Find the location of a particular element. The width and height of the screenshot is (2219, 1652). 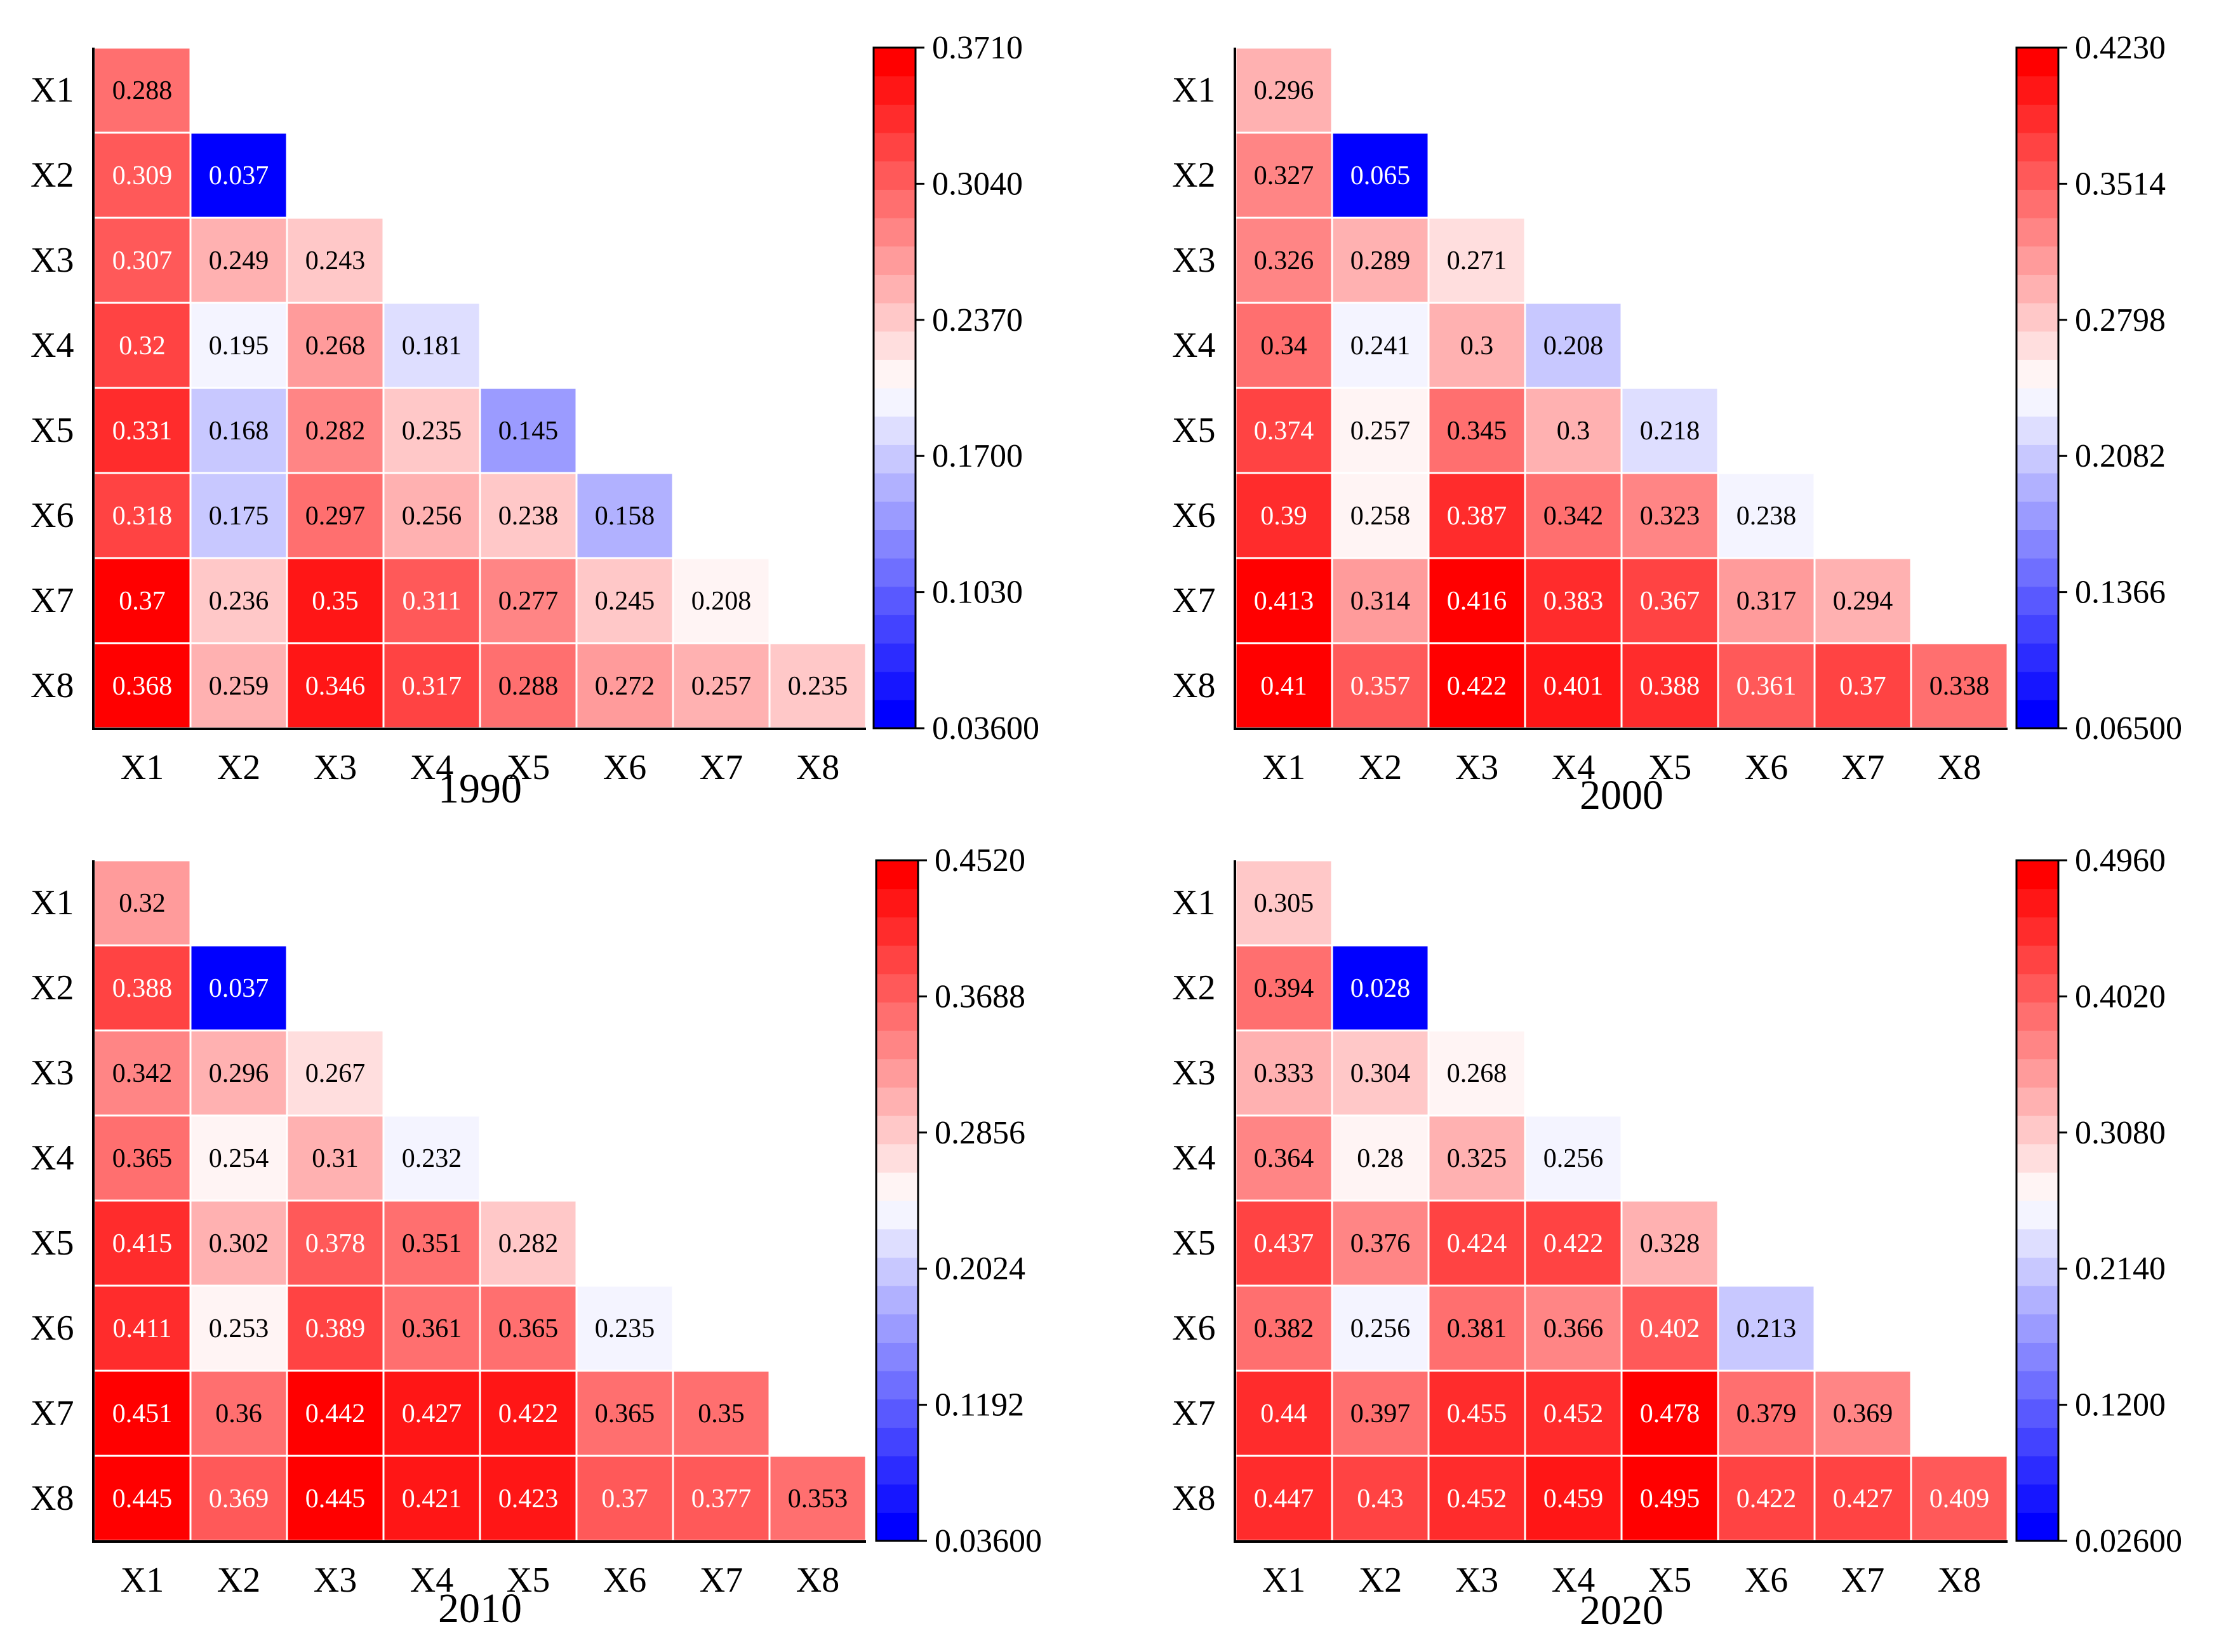

cell-value-label: 0.249 is located at coordinates (239, 261).